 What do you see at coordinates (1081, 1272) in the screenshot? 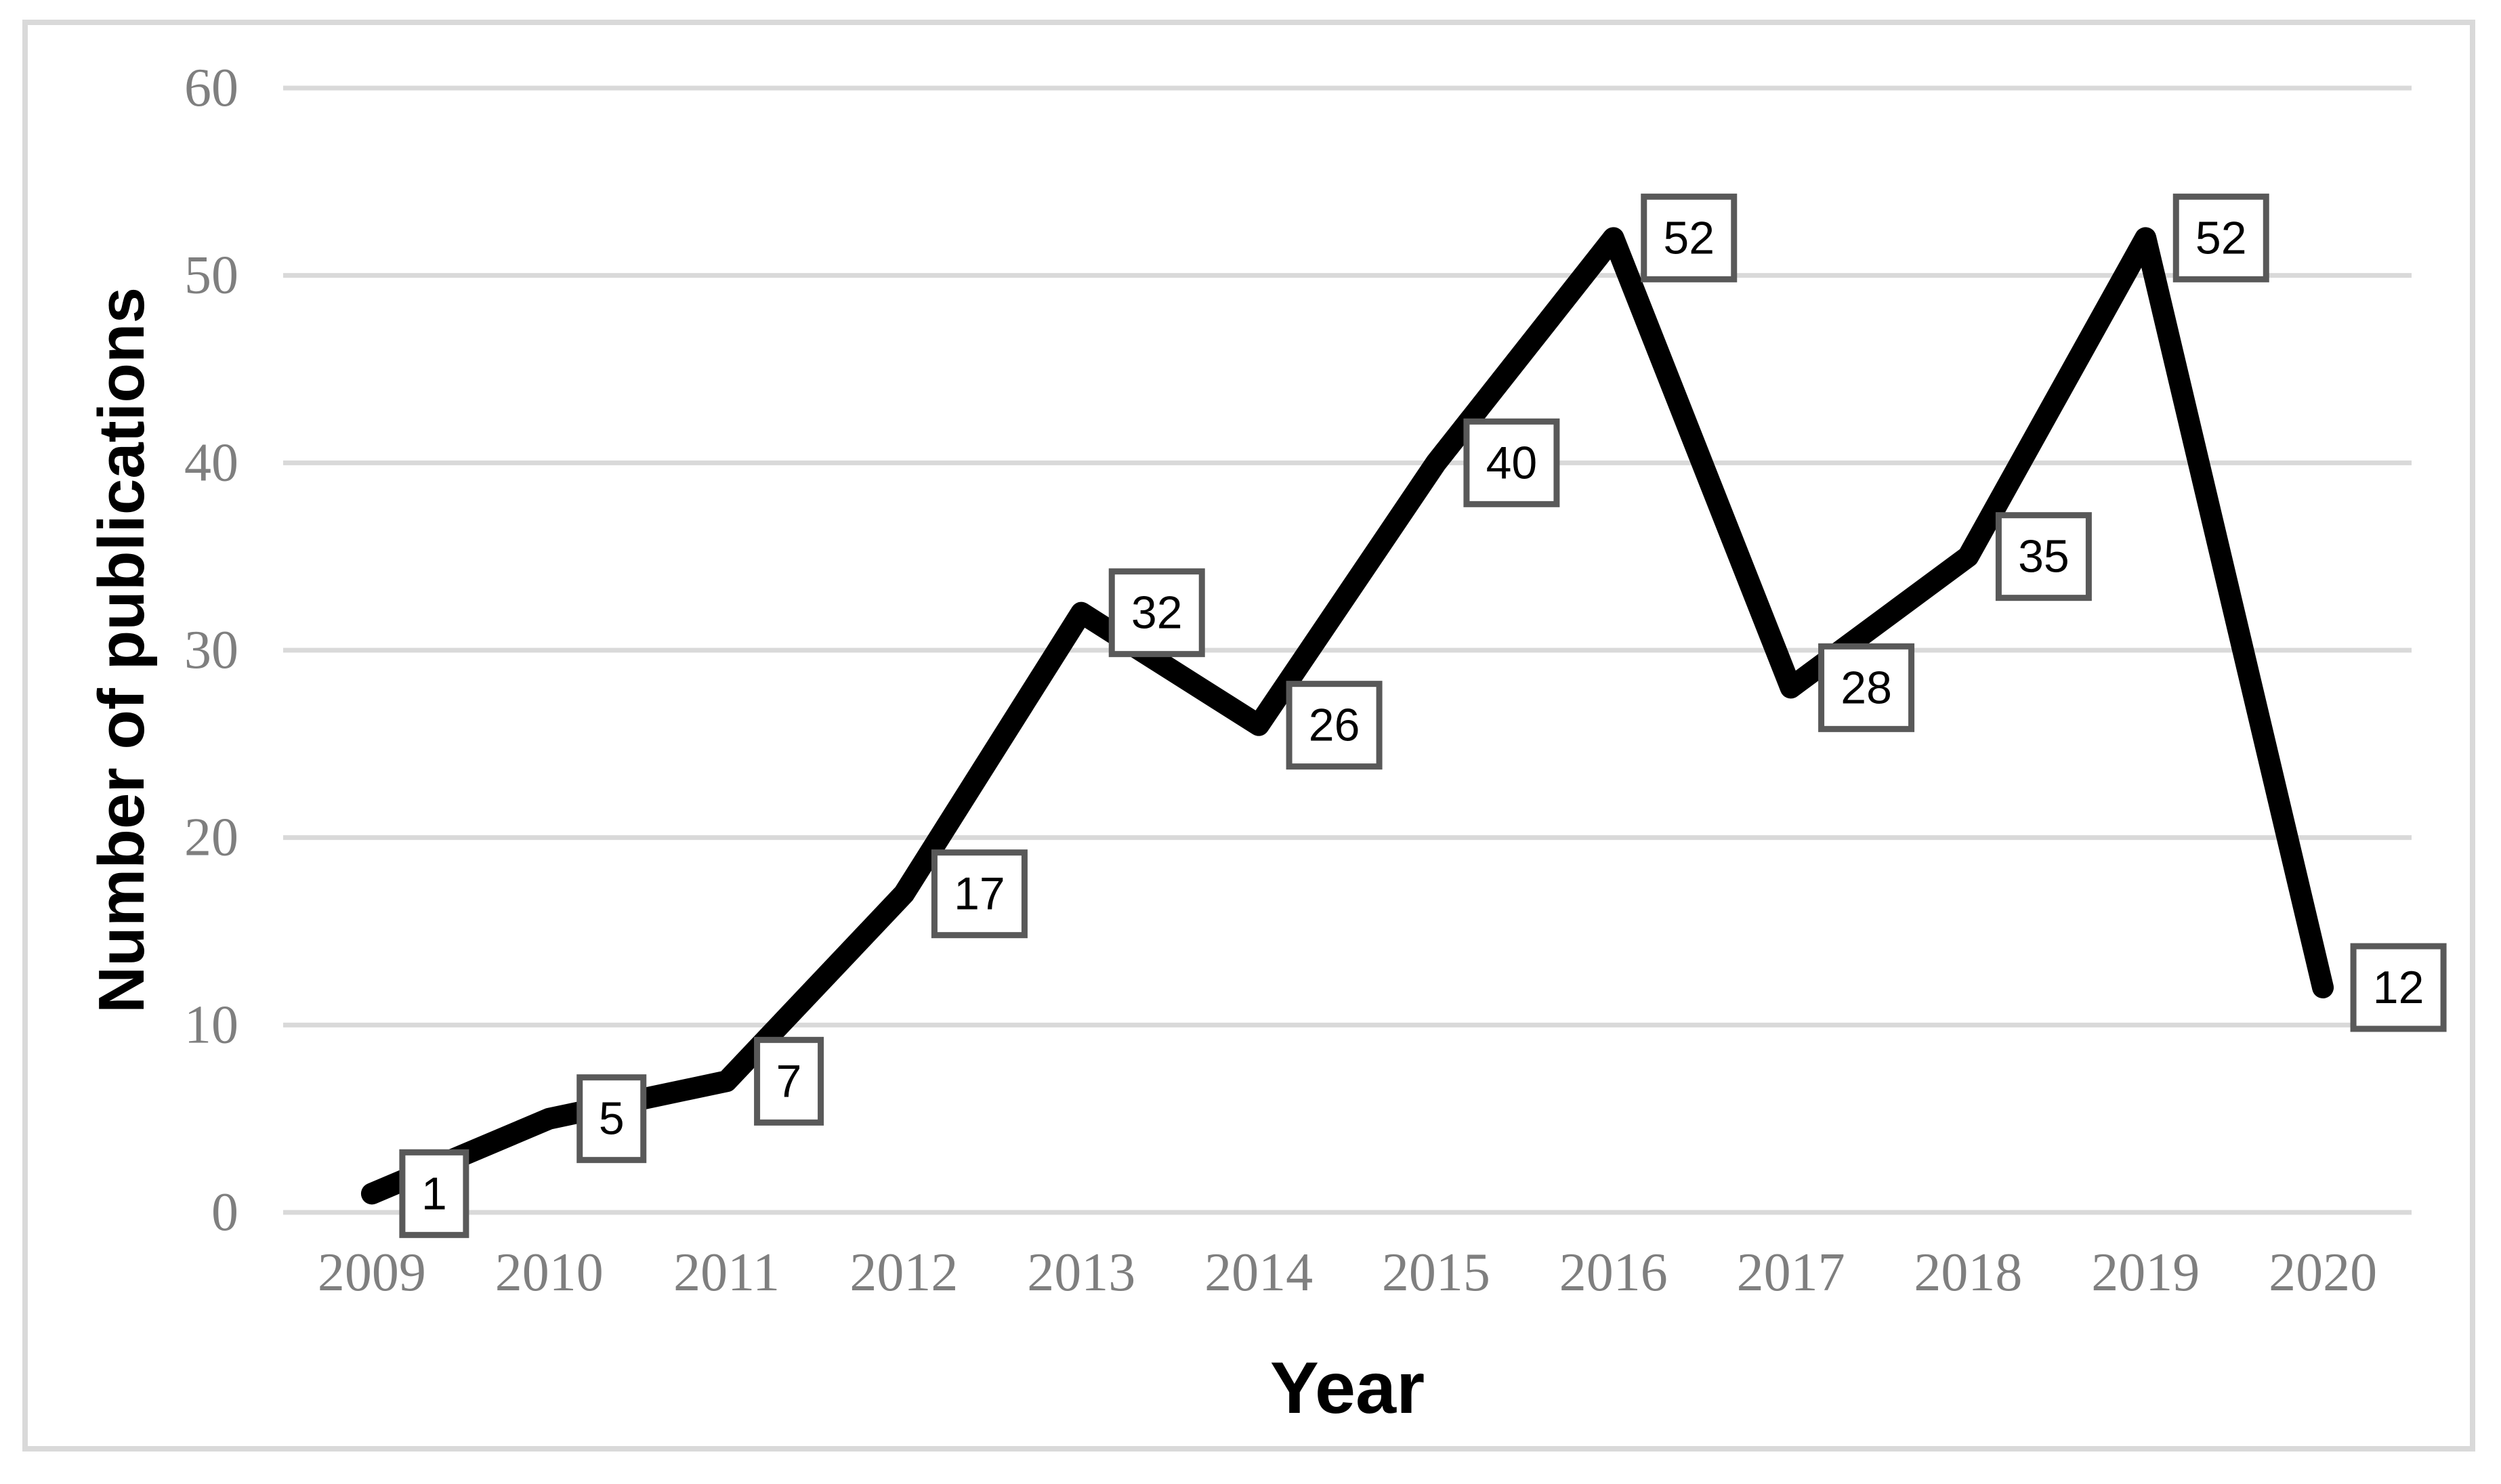
I see `x-tick-label: 2013` at bounding box center [1081, 1272].